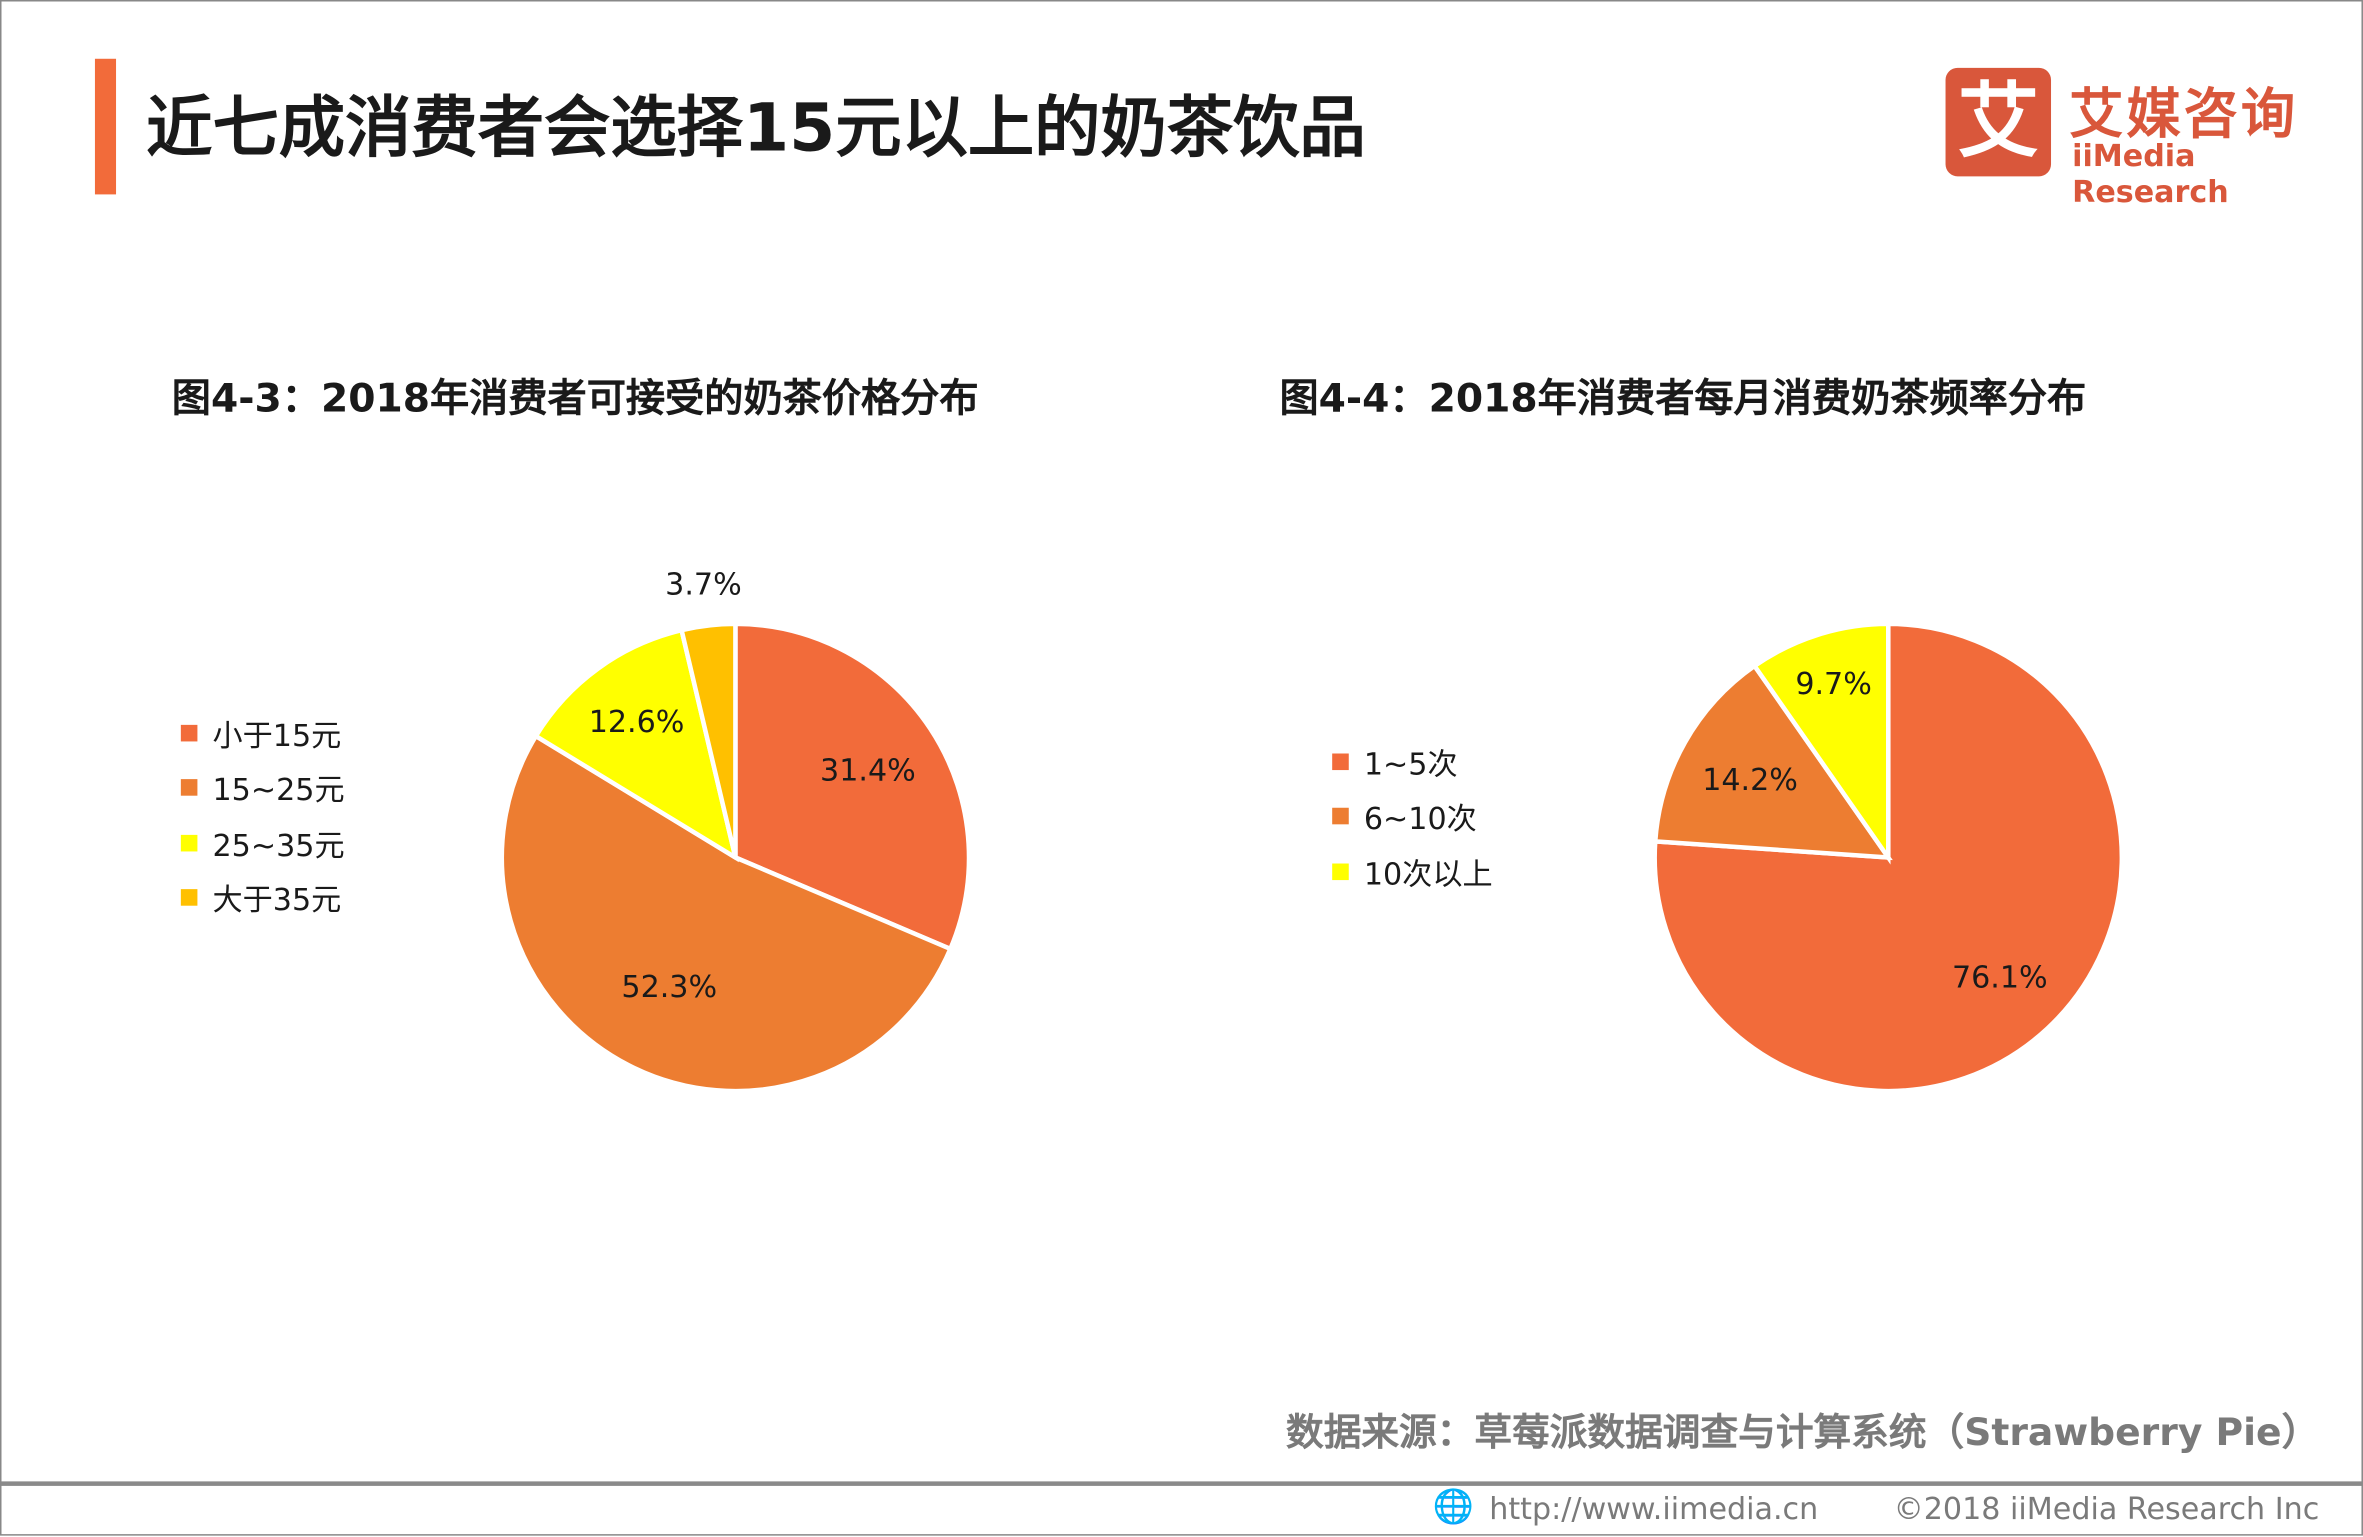 This screenshot has width=2363, height=1537. Describe the element at coordinates (278, 790) in the screenshot. I see `legend-label: 15~25元` at that location.